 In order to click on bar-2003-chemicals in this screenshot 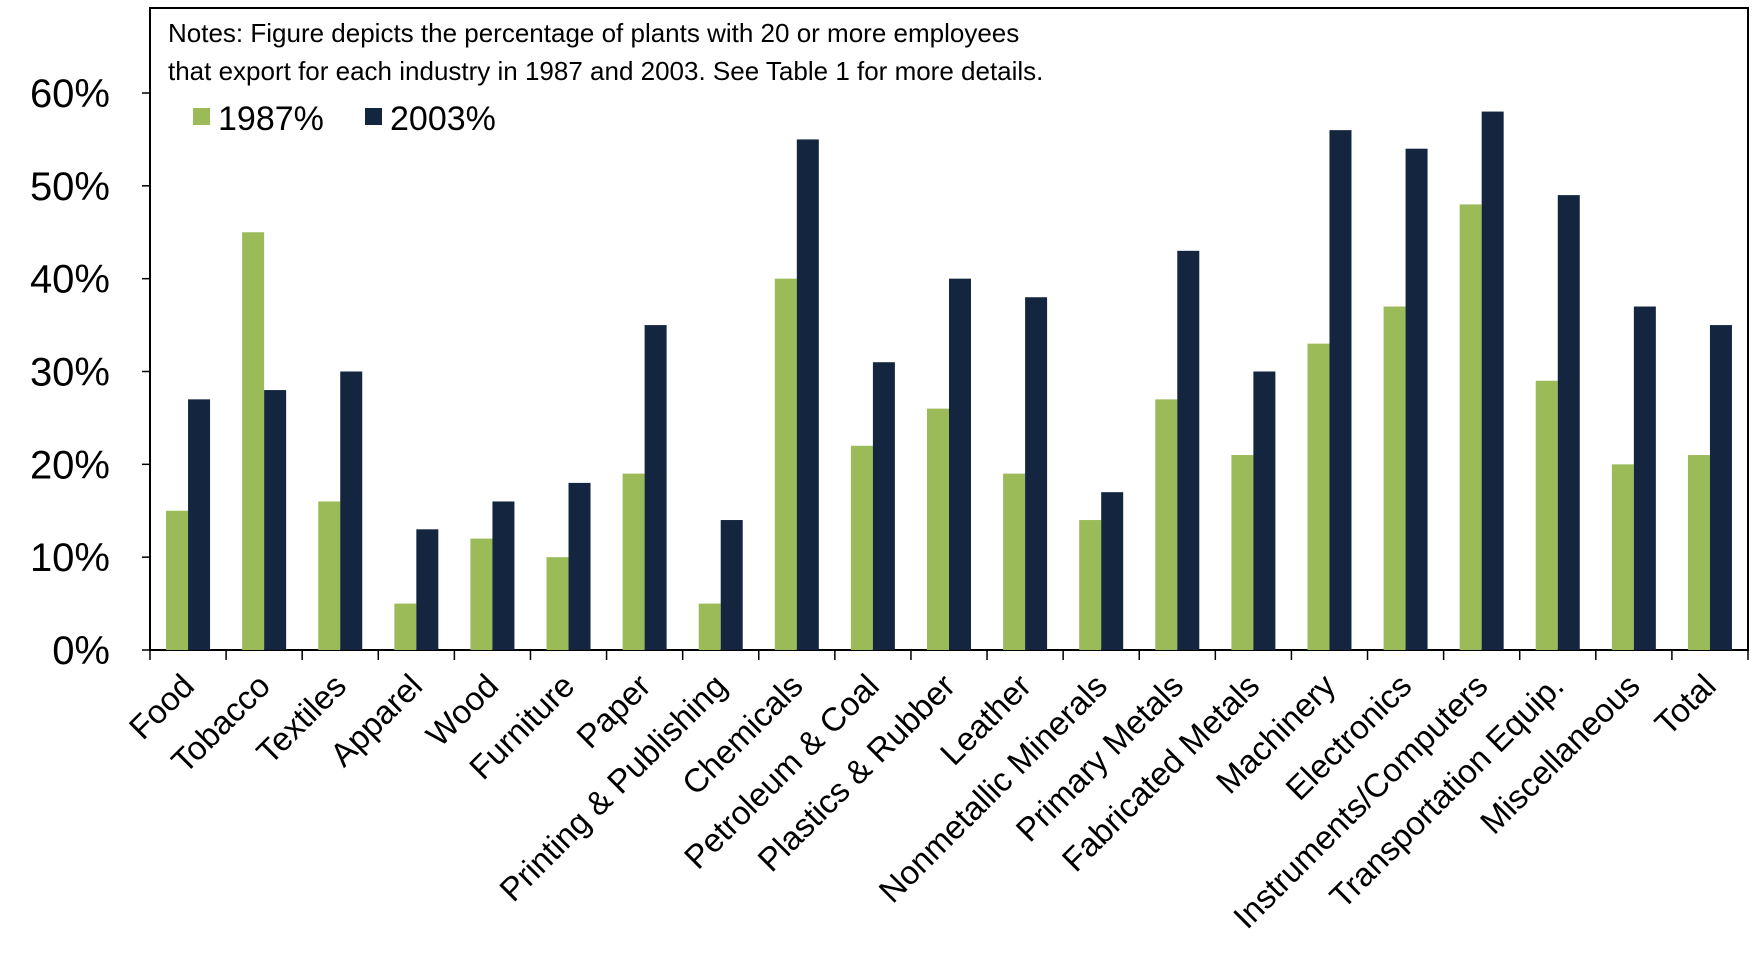, I will do `click(807, 394)`.